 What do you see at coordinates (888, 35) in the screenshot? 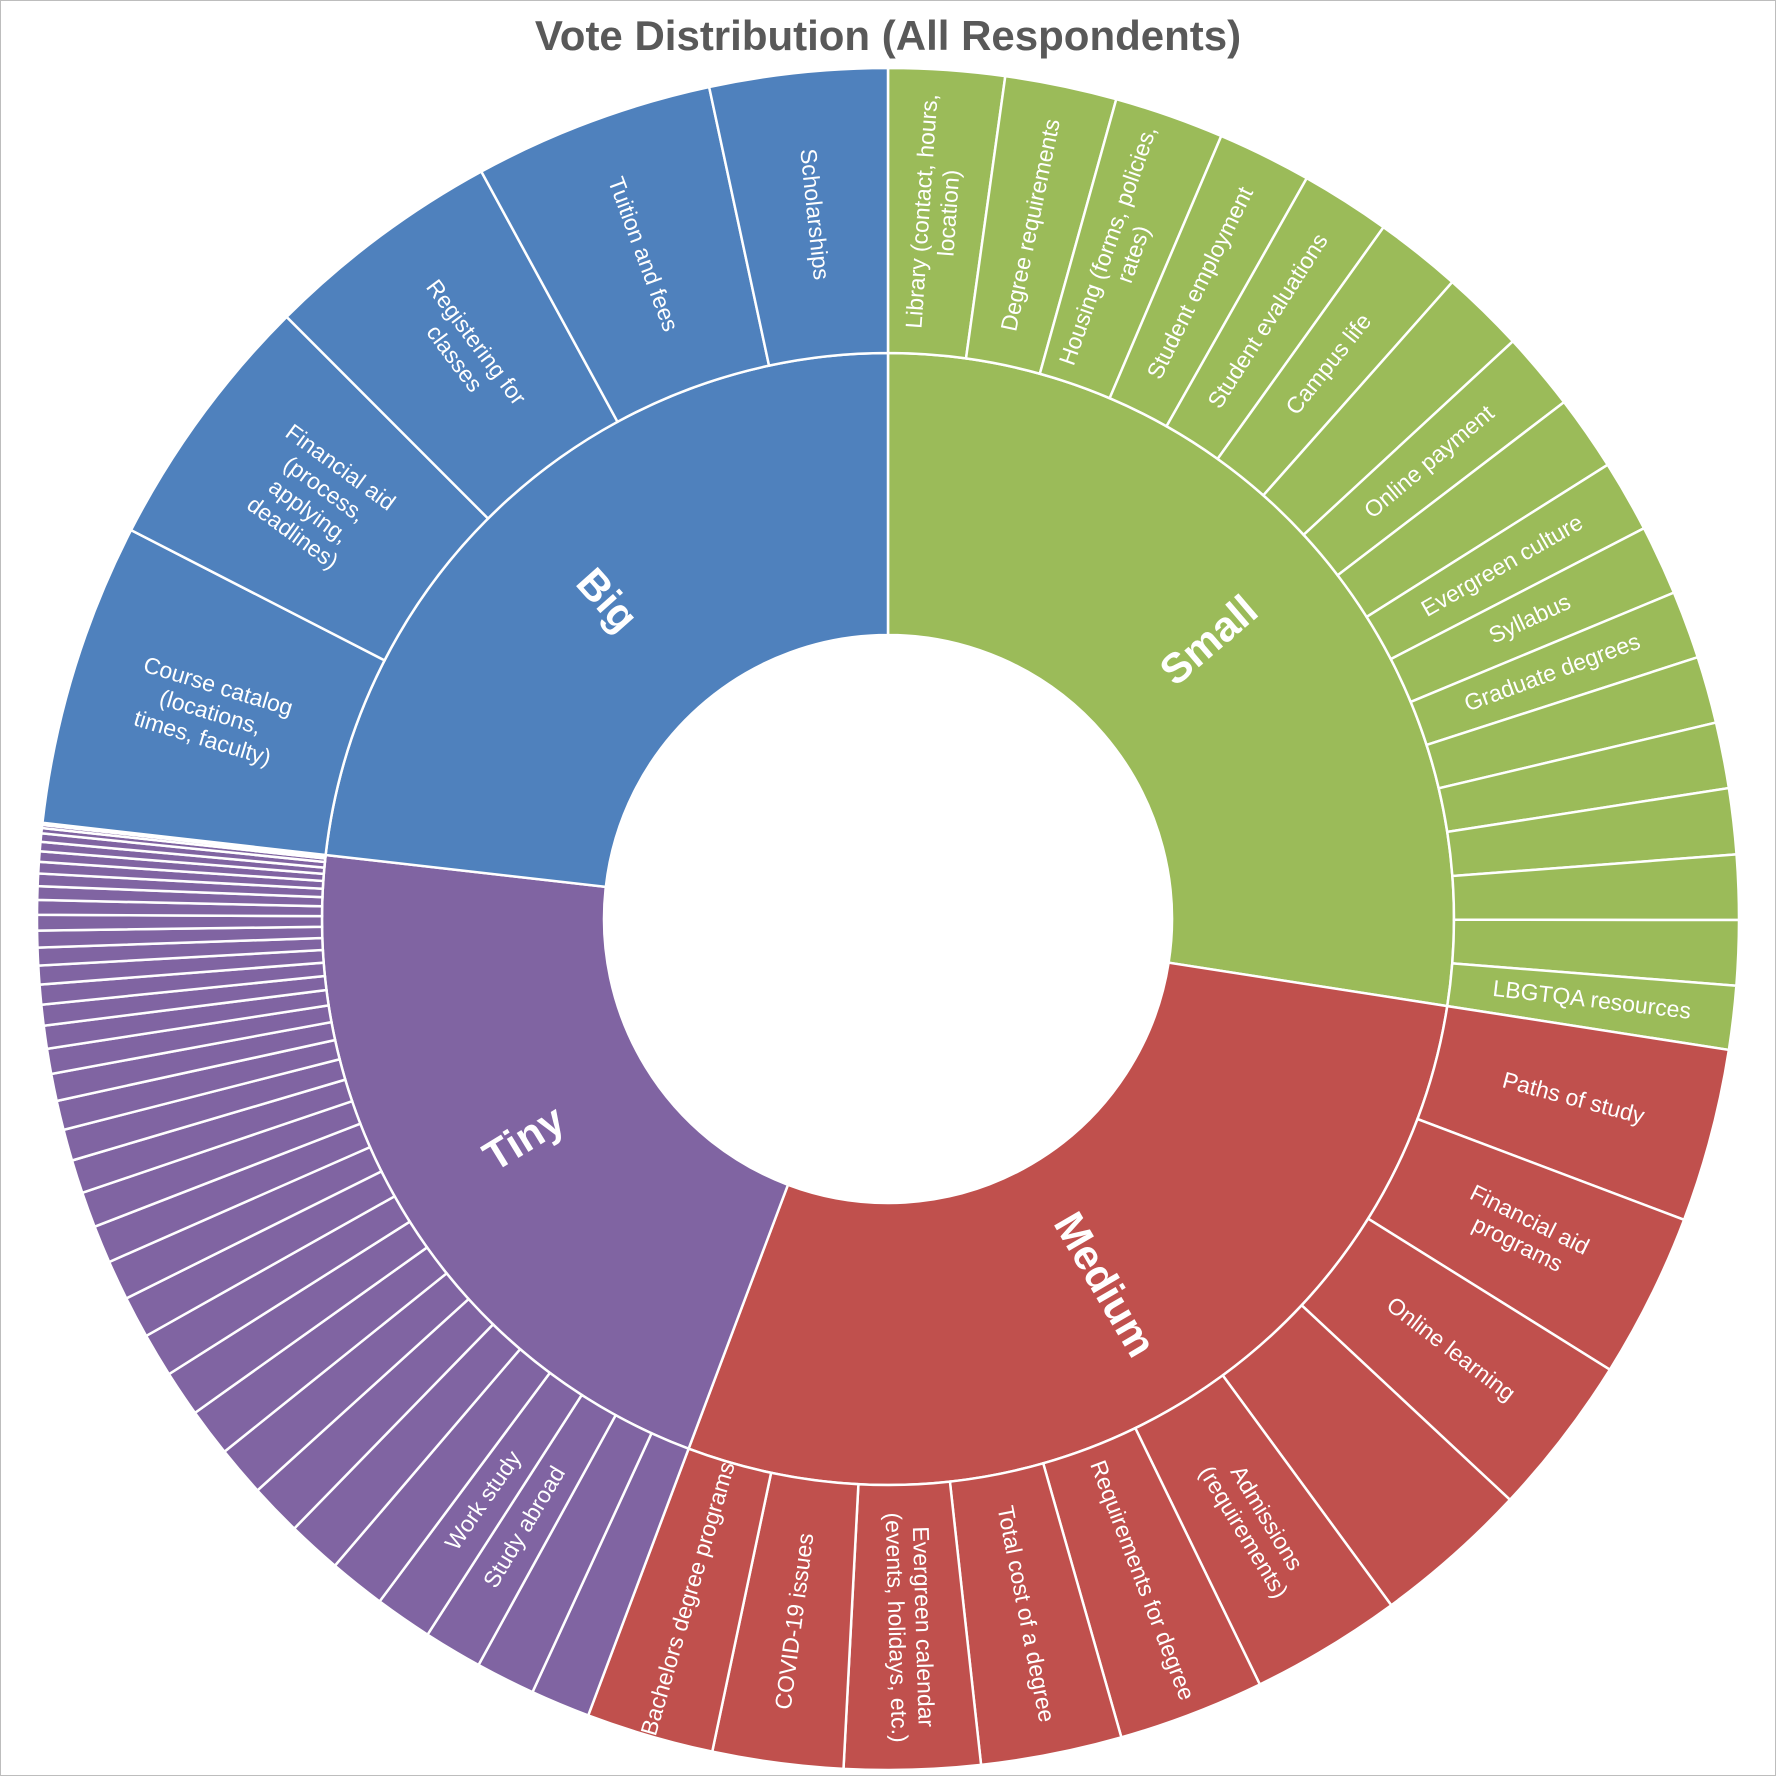
I see `chart-title: Vote Distribution (All Respondents)` at bounding box center [888, 35].